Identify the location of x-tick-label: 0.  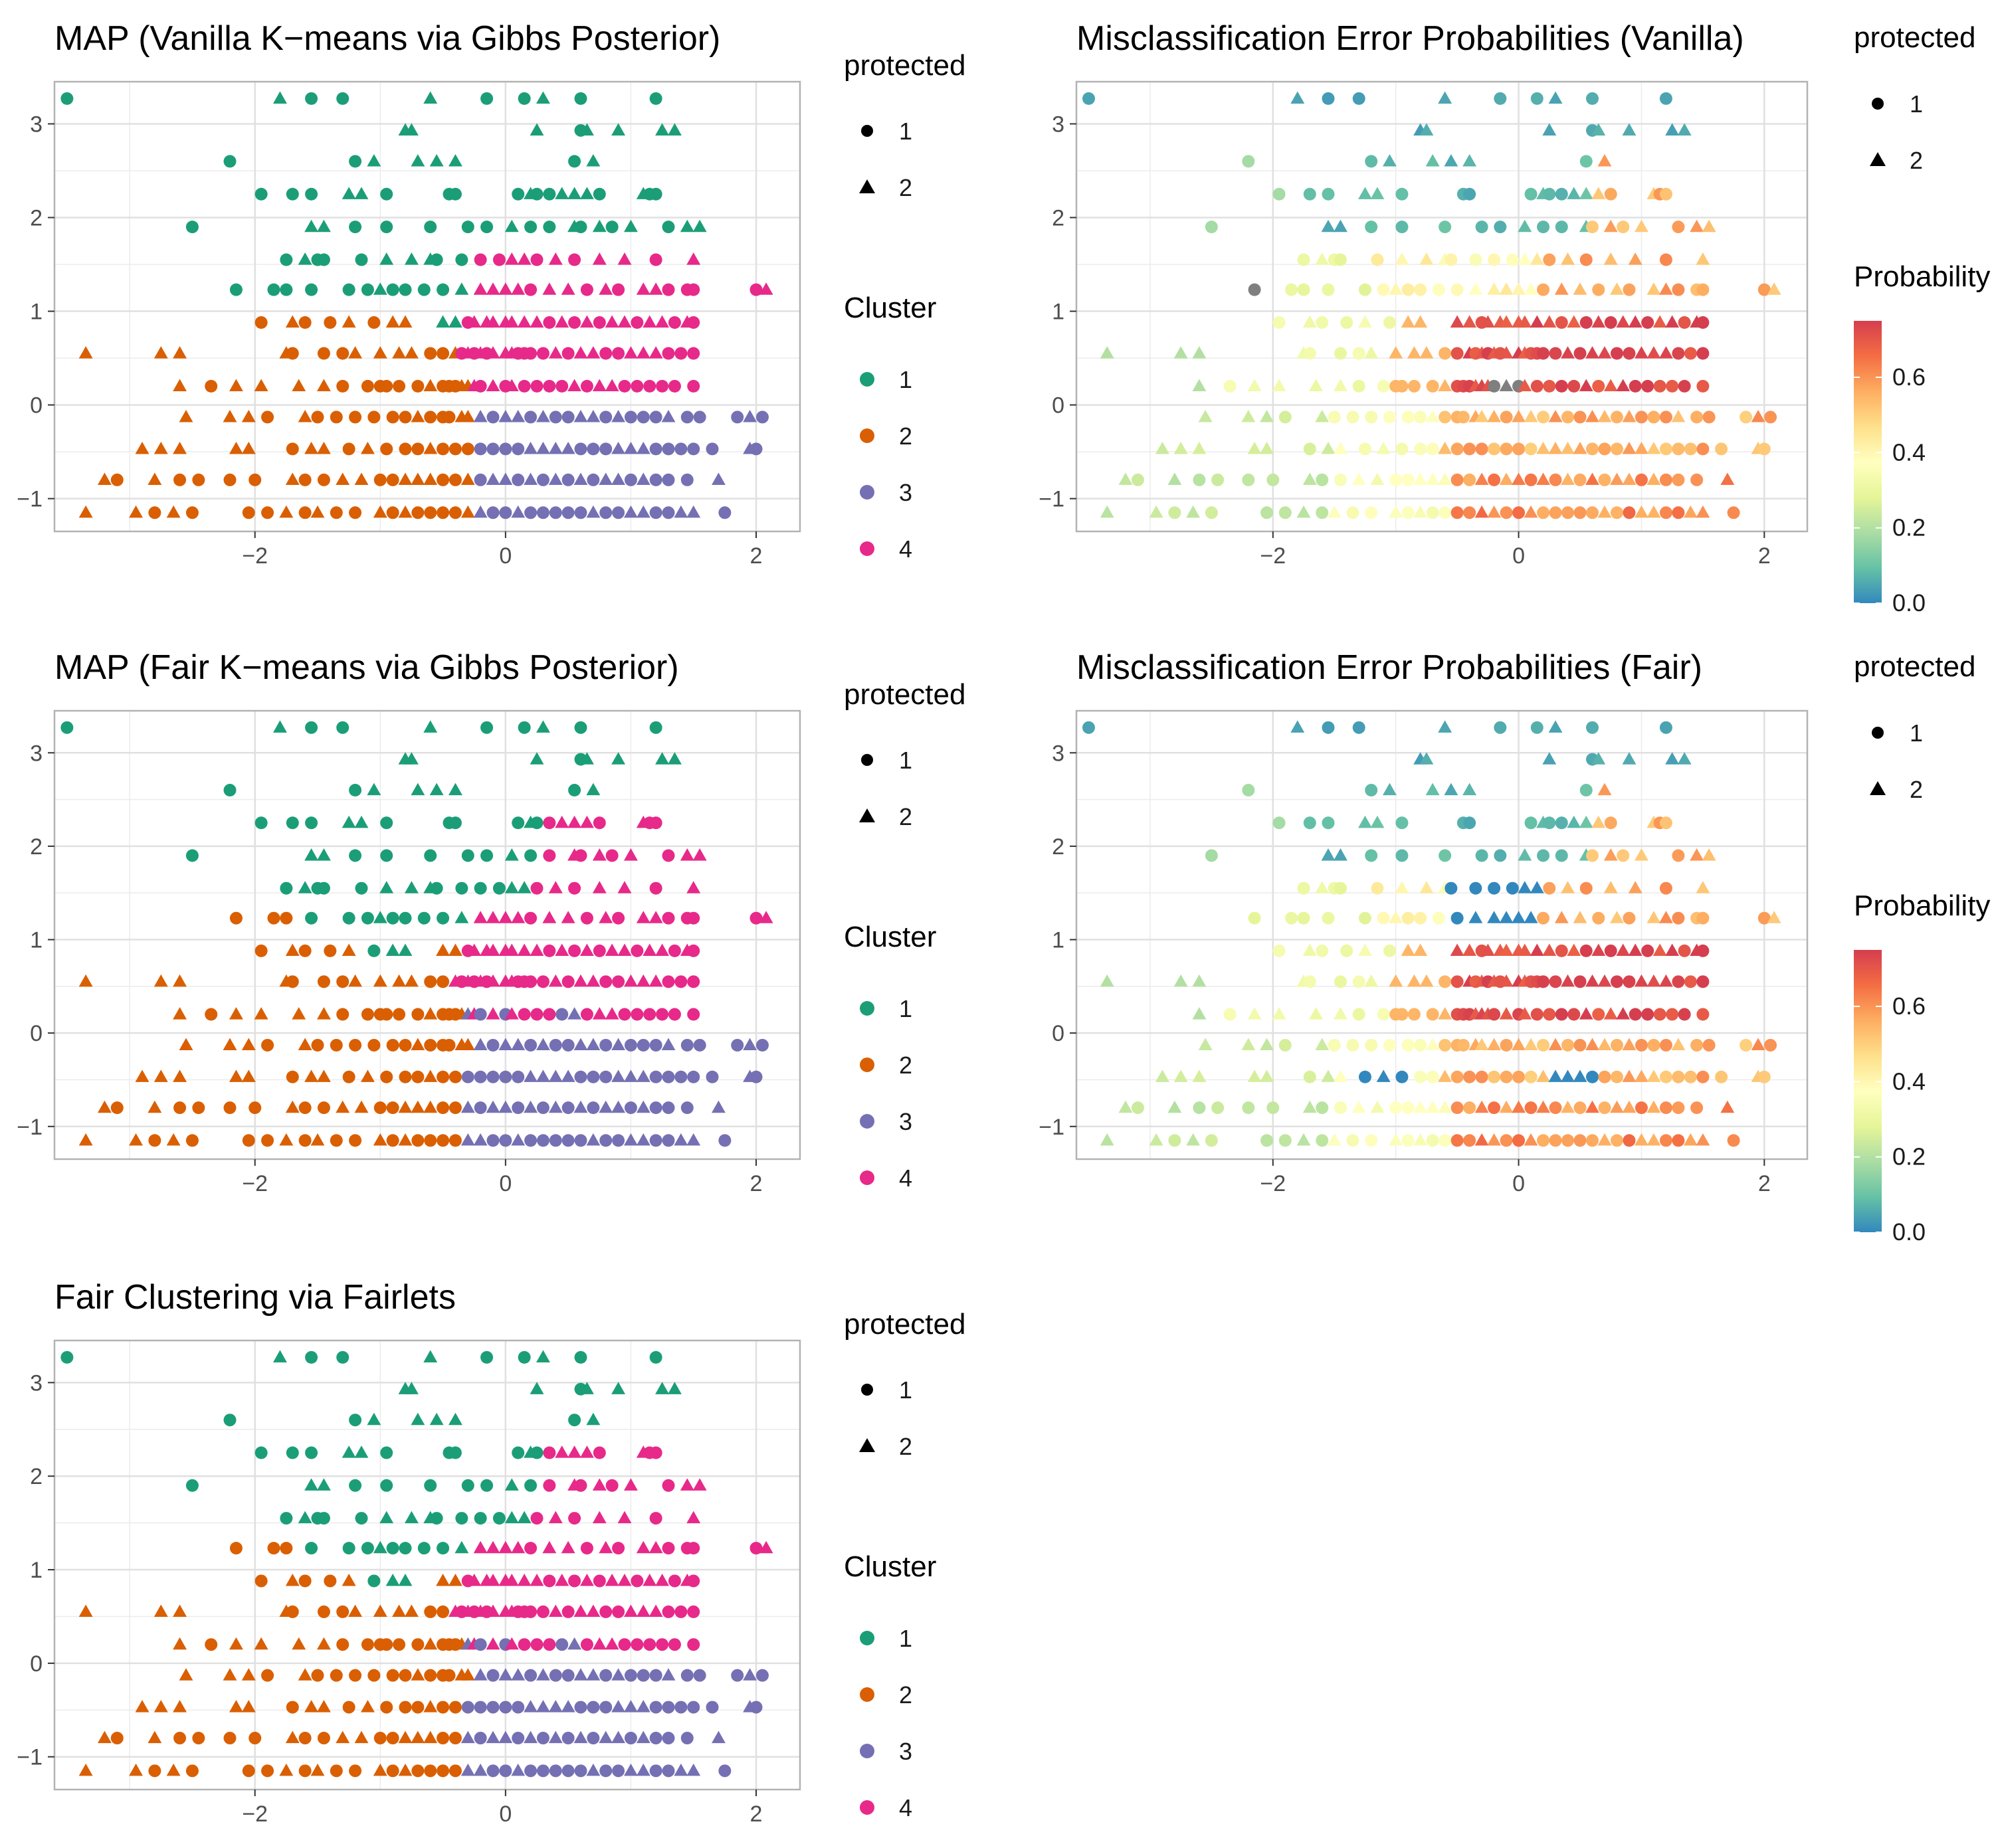
(505, 556).